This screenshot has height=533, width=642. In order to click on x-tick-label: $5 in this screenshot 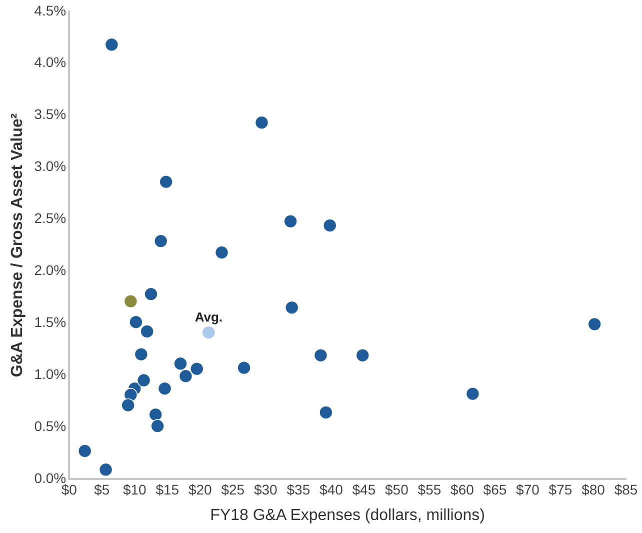, I will do `click(102, 489)`.